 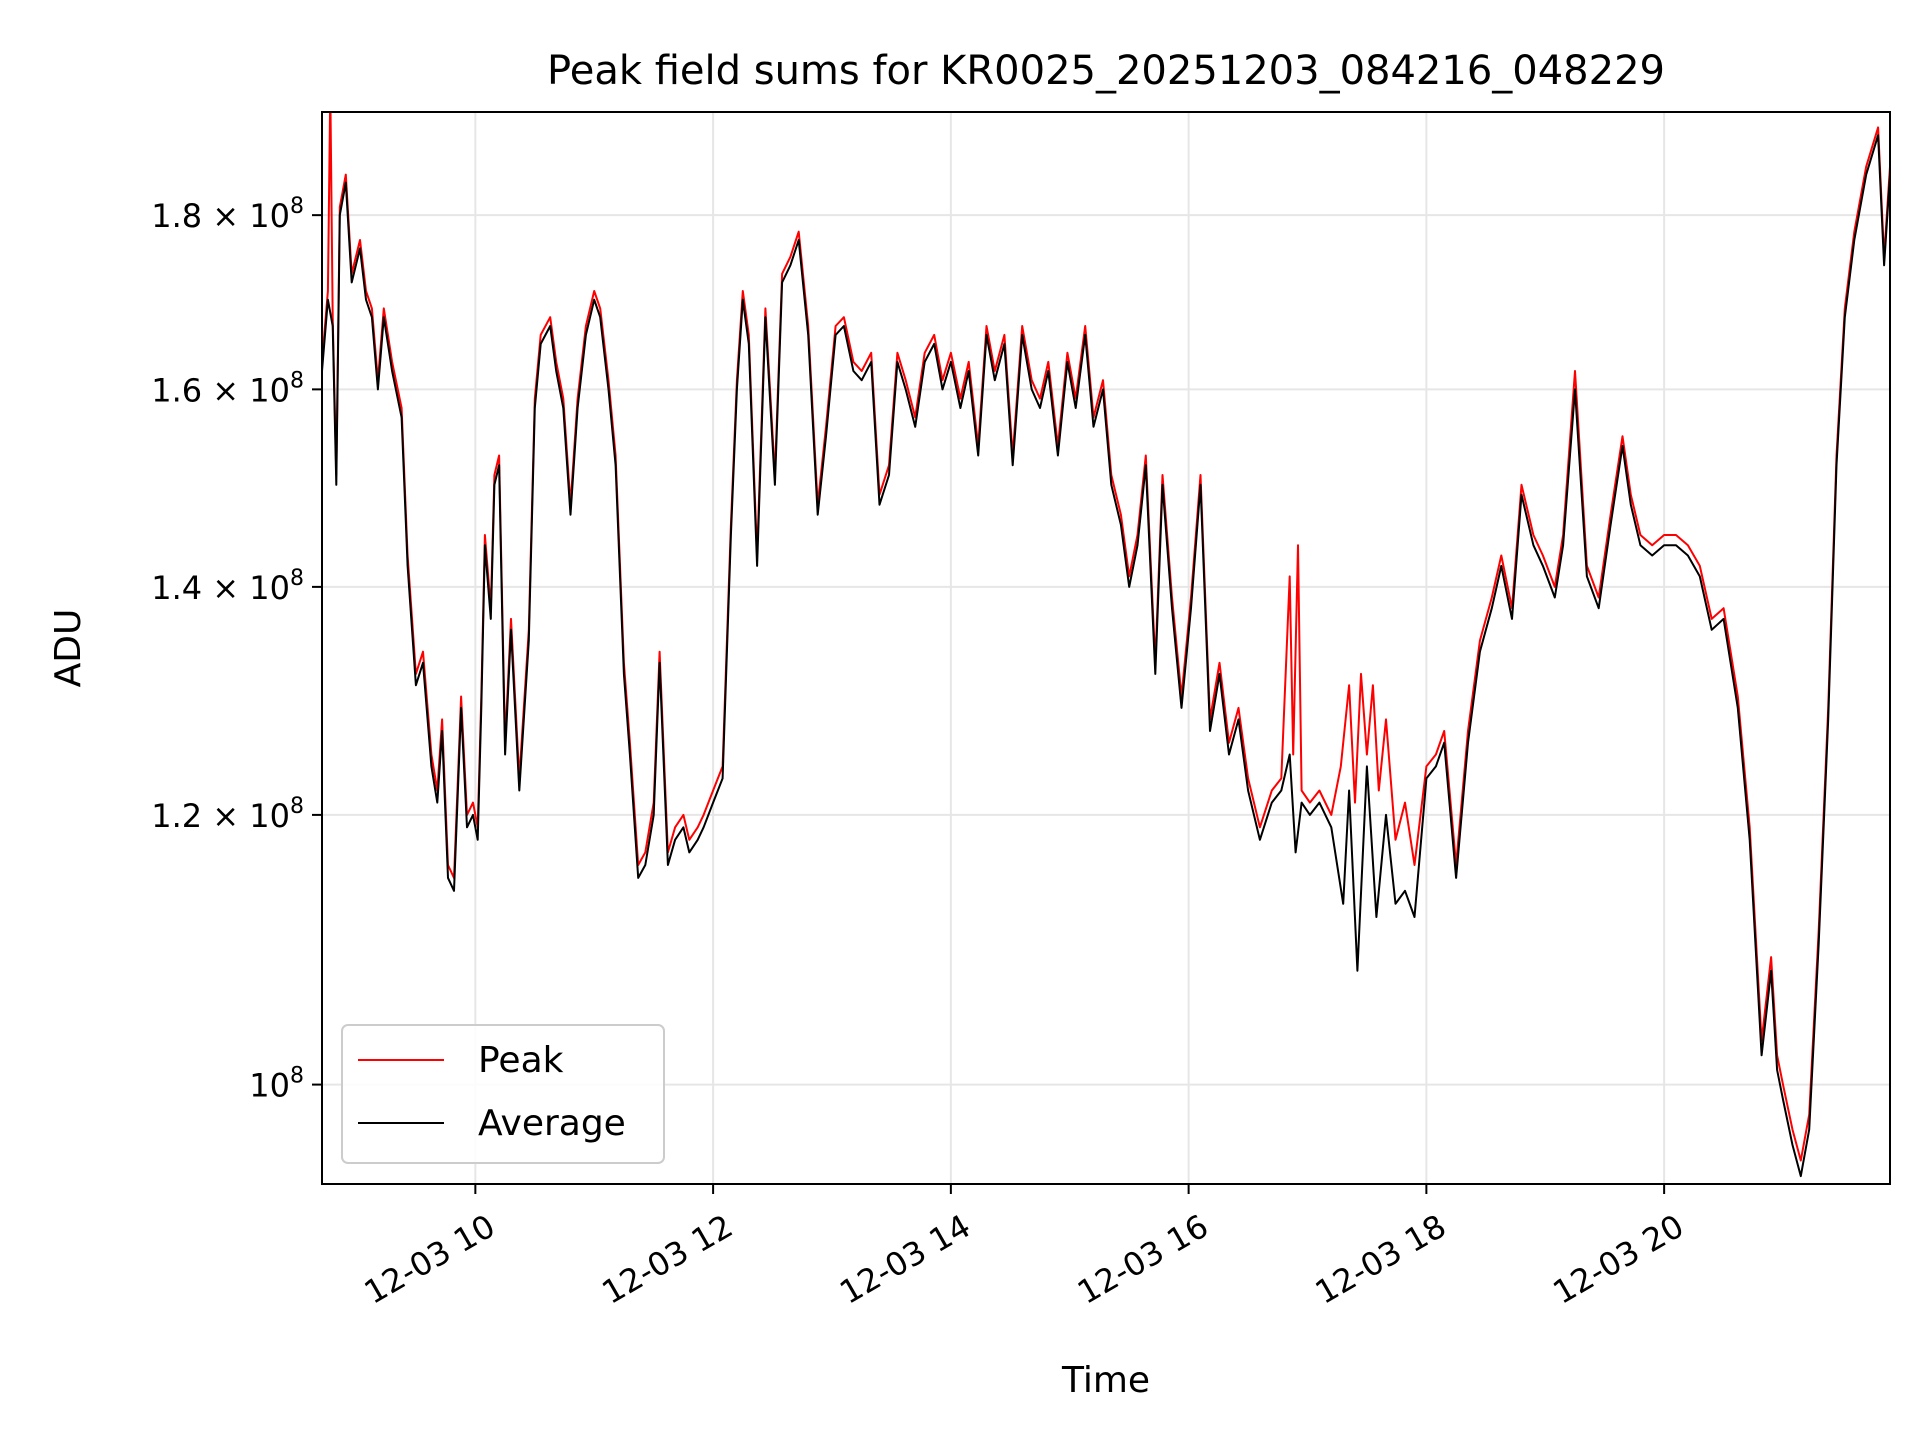 What do you see at coordinates (276, 1084) in the screenshot?
I see `y-tick-label: 108` at bounding box center [276, 1084].